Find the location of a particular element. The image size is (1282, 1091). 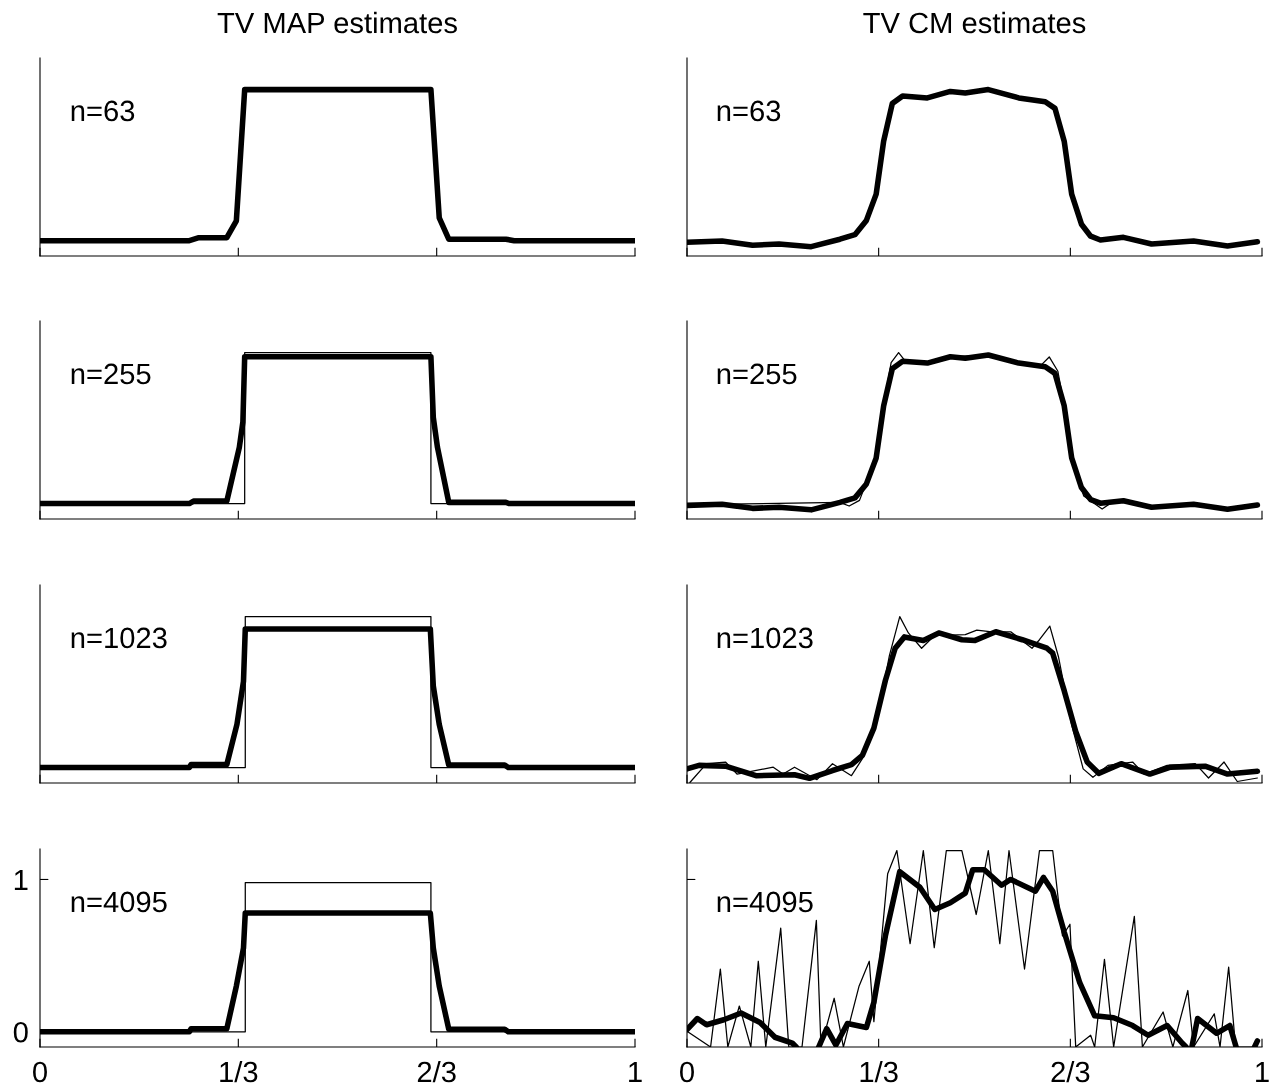

chart-title: TV MAP estimates is located at coordinates (337, 22).